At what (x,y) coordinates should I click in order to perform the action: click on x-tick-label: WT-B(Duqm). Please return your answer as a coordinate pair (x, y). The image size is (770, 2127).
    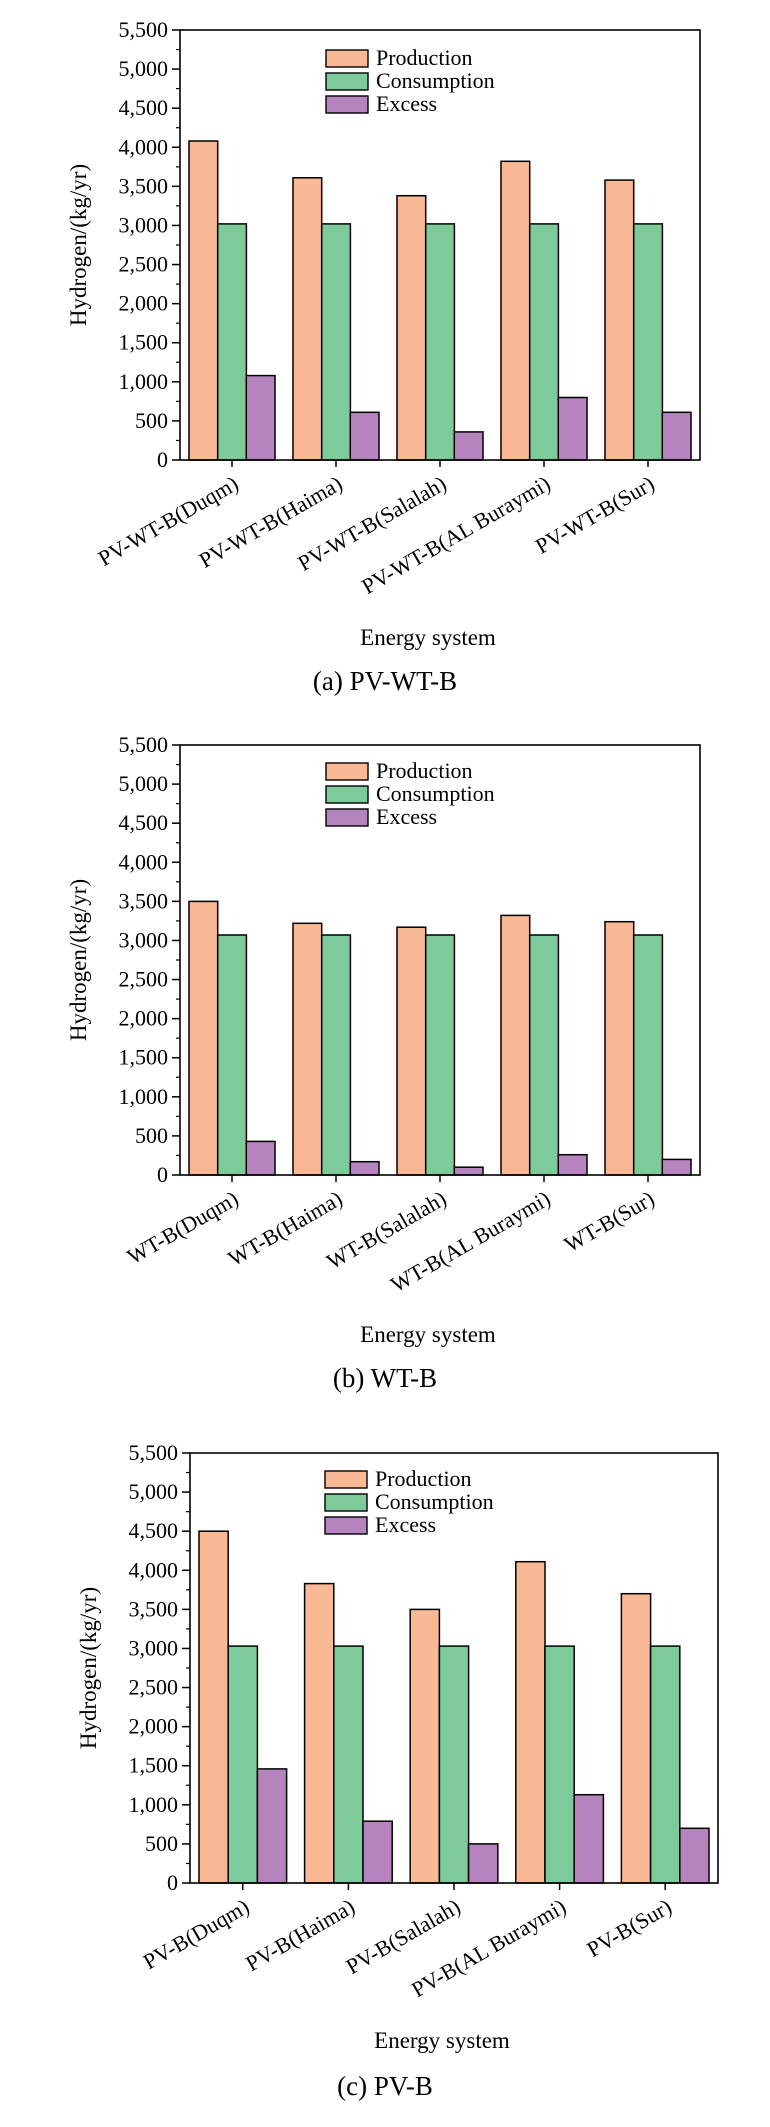
    Looking at the image, I should click on (183, 1228).